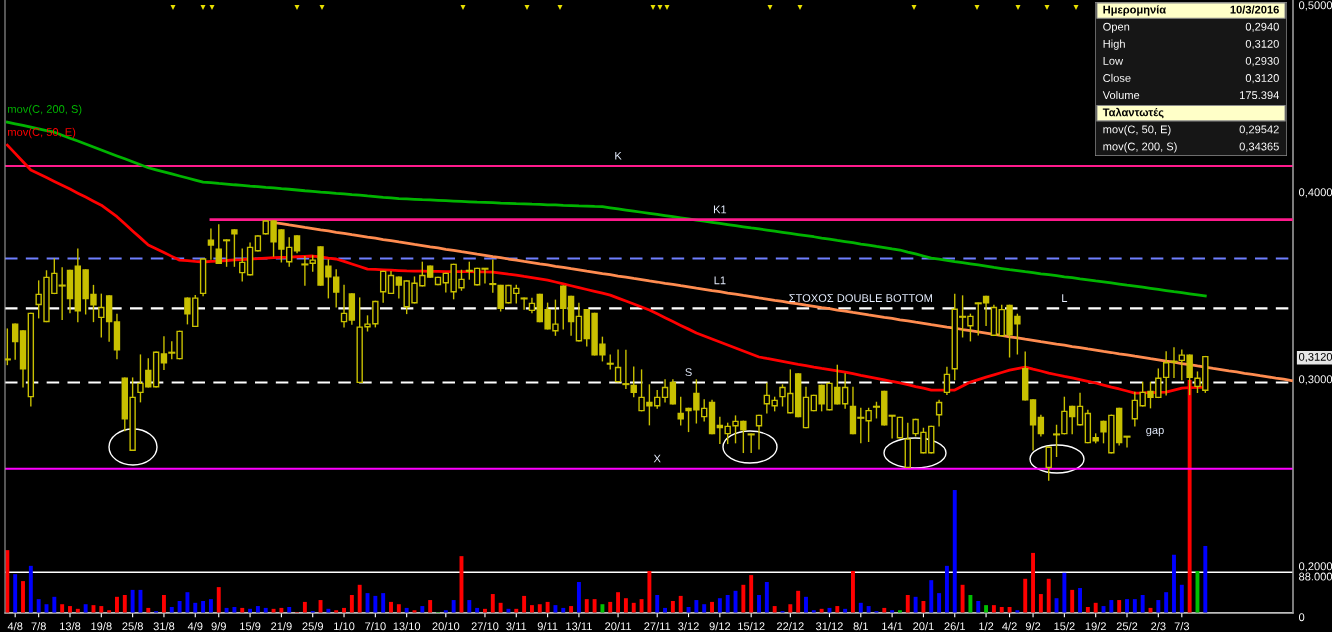 The image size is (1332, 632). Describe the element at coordinates (45, 110) in the screenshot. I see `series-label: mov(C, 200, S)` at that location.